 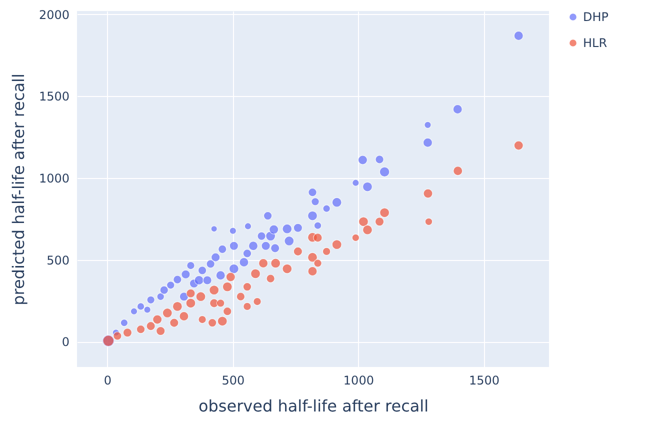 I want to click on x-tick-label: 1500, so click(x=484, y=381).